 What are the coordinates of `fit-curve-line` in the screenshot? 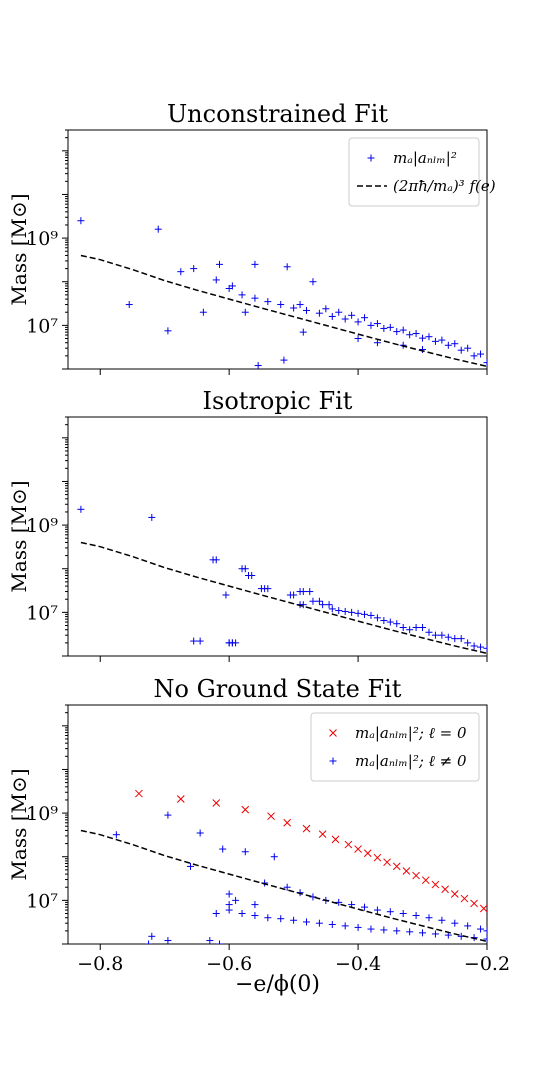 It's located at (283, 311).